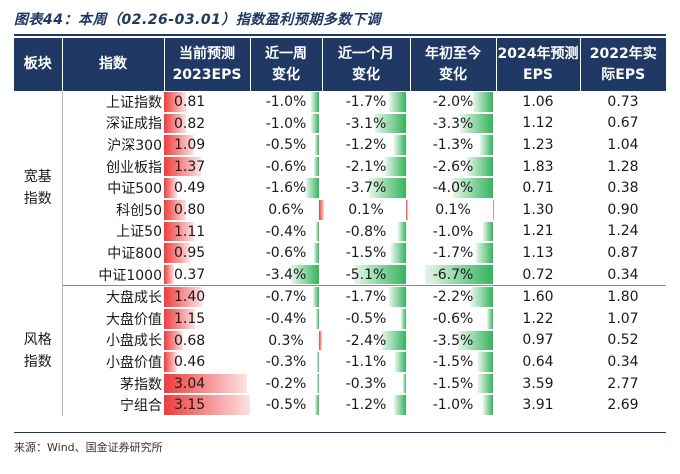  I want to click on eps2023-cell: 1.15, so click(207, 319).